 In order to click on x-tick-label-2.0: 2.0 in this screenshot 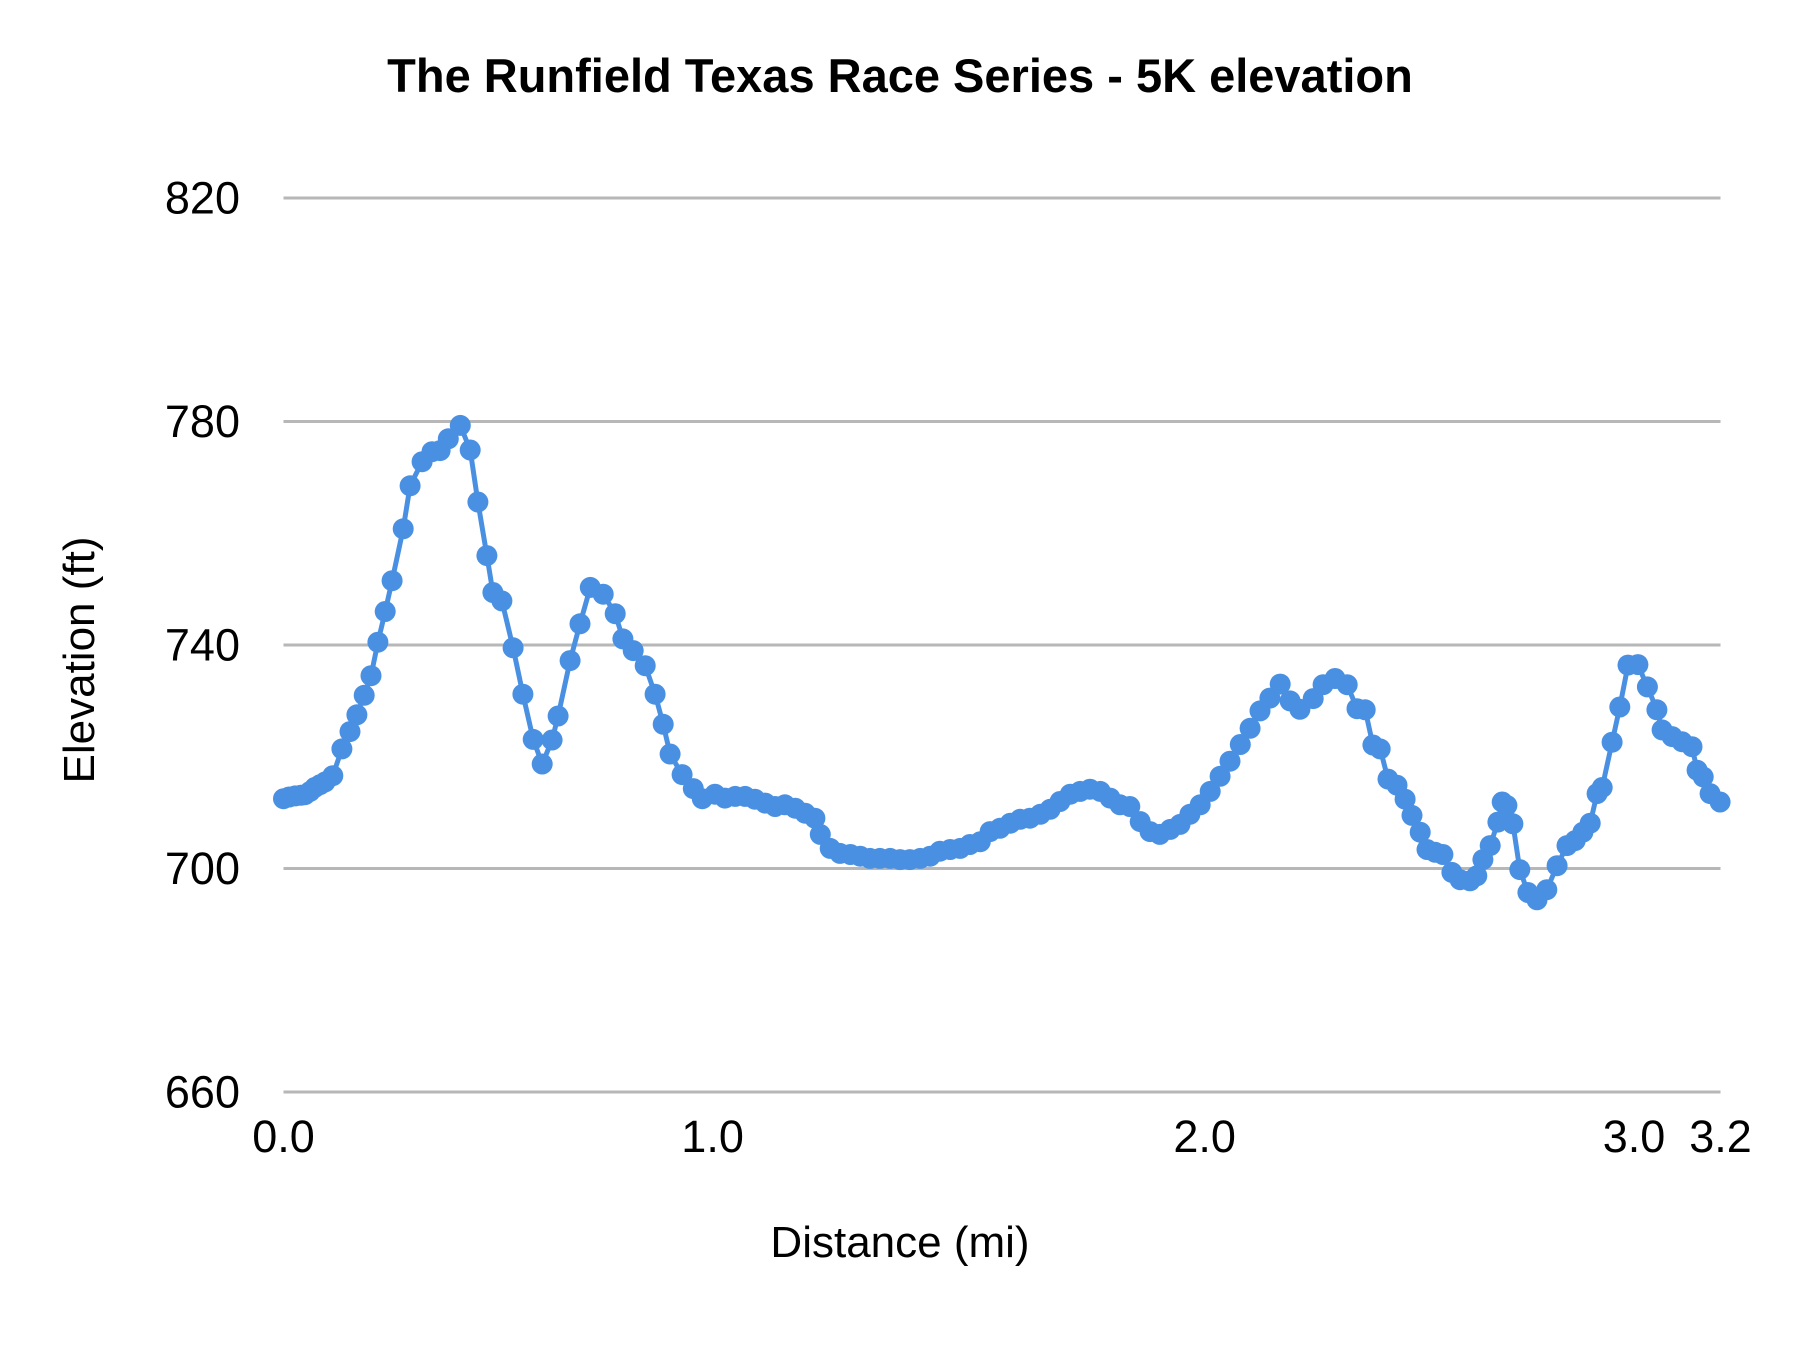, I will do `click(1204, 1136)`.